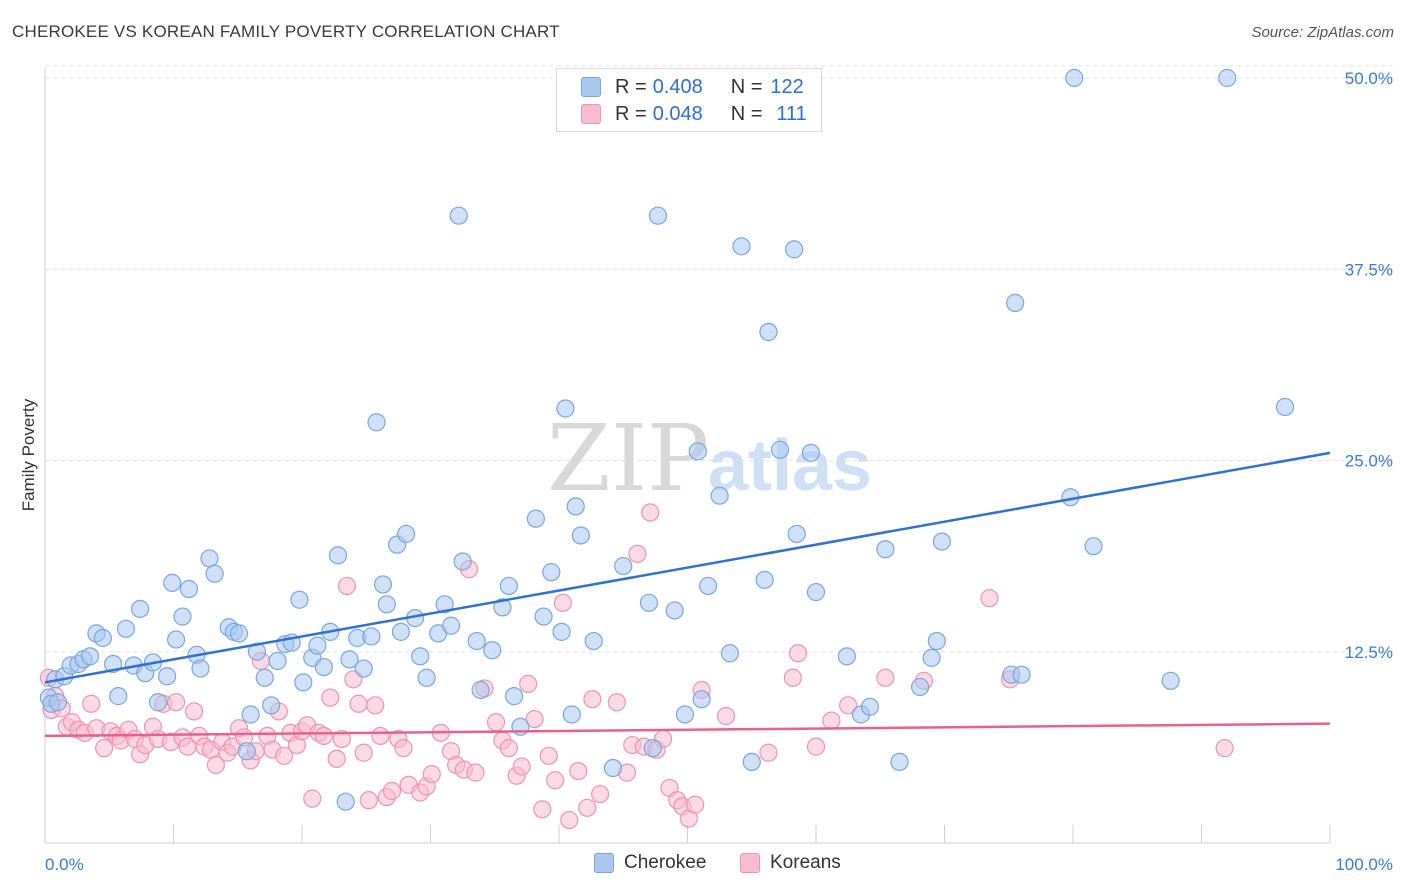  What do you see at coordinates (750, 863) in the screenshot?
I see `koreans-swatch` at bounding box center [750, 863].